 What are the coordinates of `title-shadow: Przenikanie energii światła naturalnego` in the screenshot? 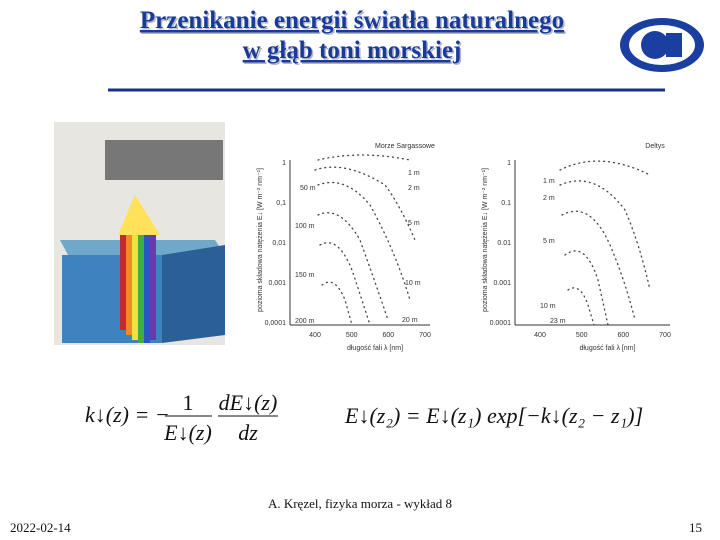 It's located at (353, 22).